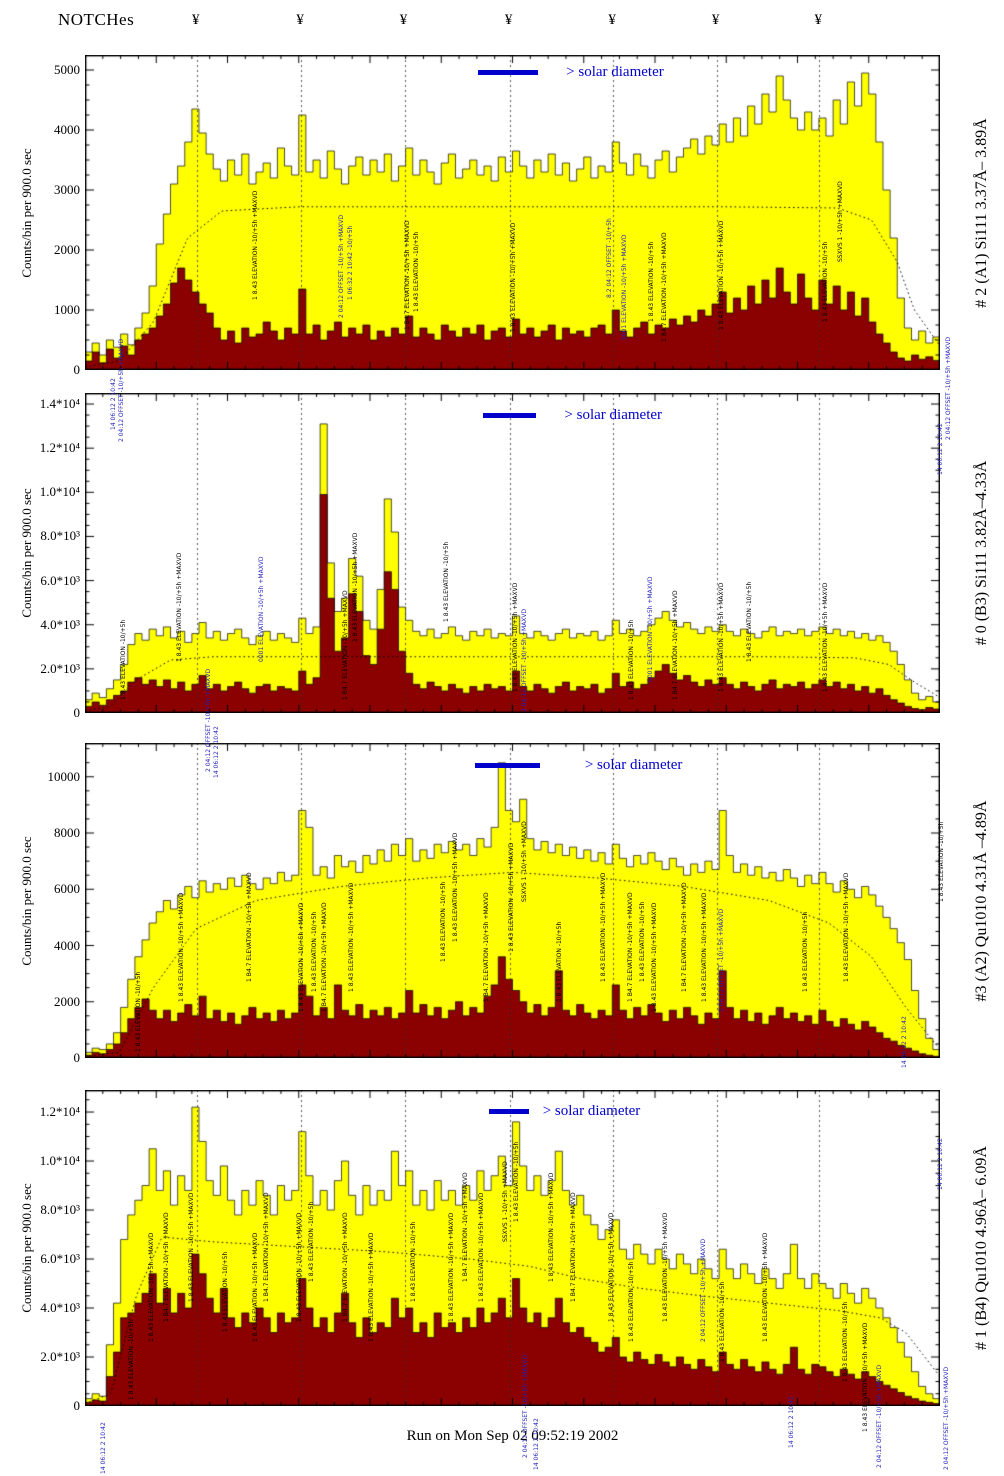 The image size is (1004, 1476). What do you see at coordinates (60, 580) in the screenshot?
I see `y-tick-label: 6.0*10³` at bounding box center [60, 580].